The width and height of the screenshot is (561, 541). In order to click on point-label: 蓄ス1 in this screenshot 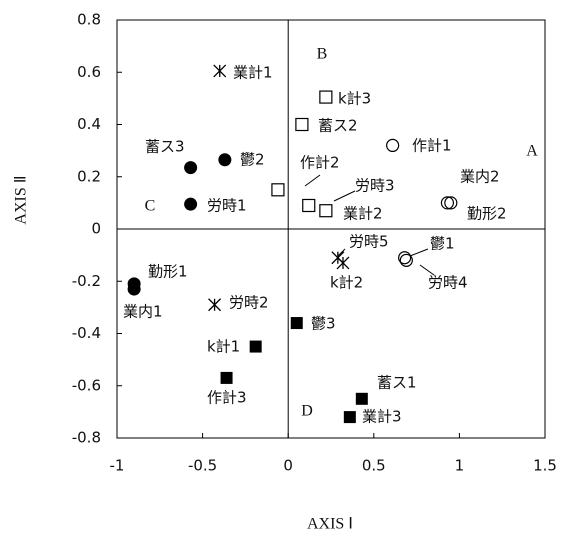, I will do `click(397, 383)`.